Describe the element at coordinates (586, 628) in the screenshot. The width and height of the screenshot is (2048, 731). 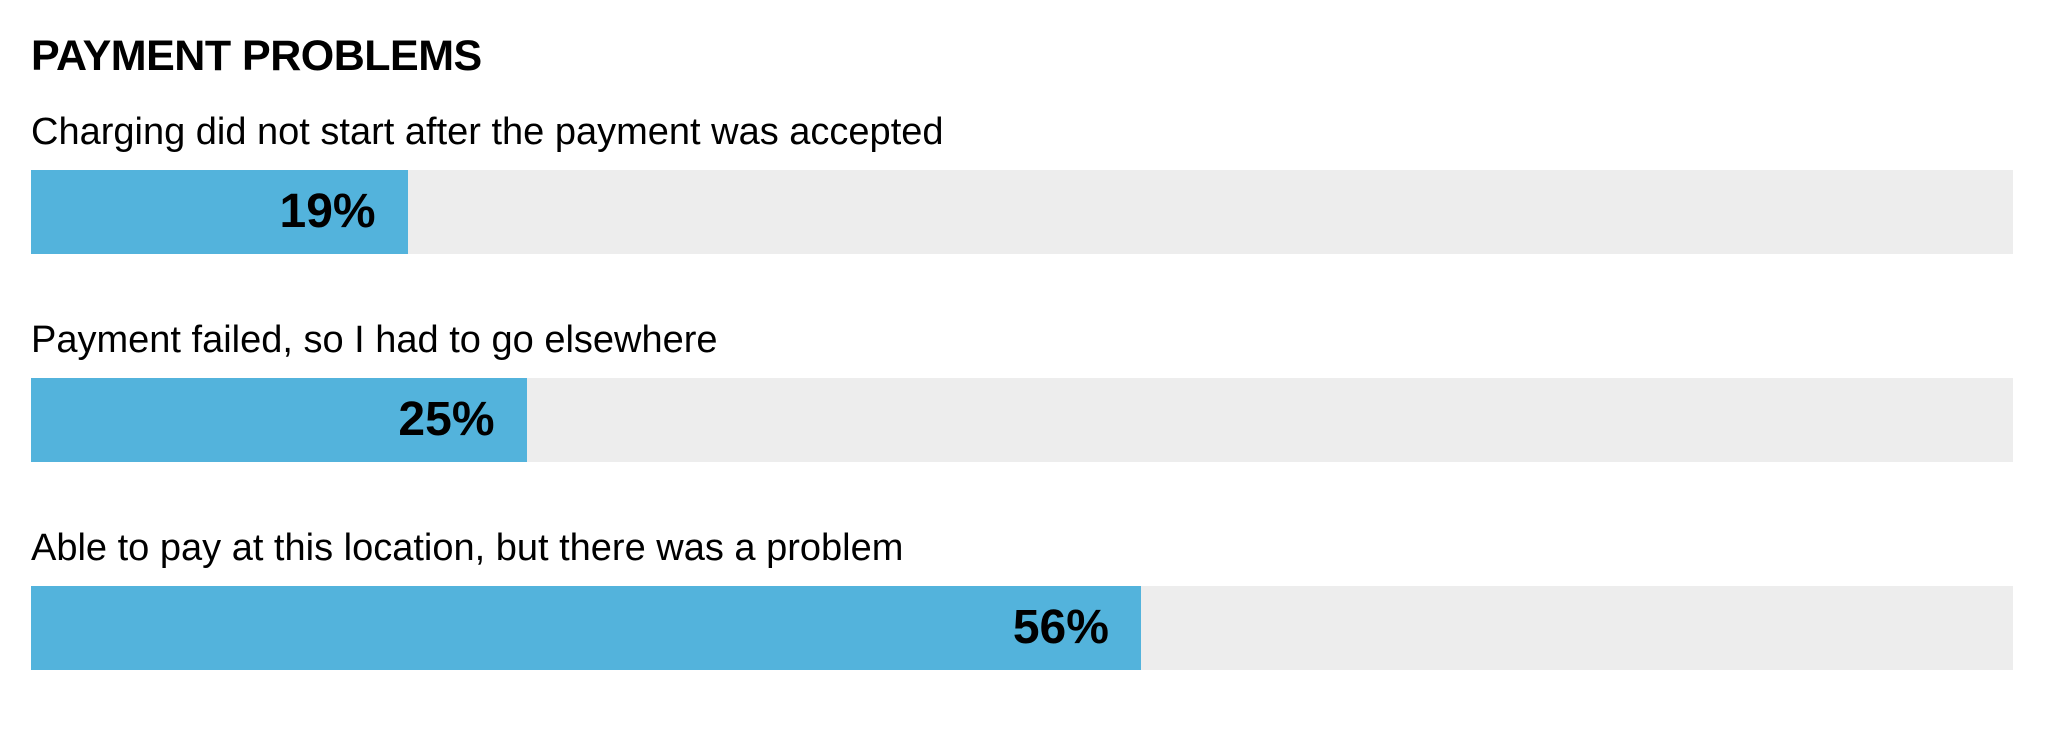
I see `bar: 56%` at that location.